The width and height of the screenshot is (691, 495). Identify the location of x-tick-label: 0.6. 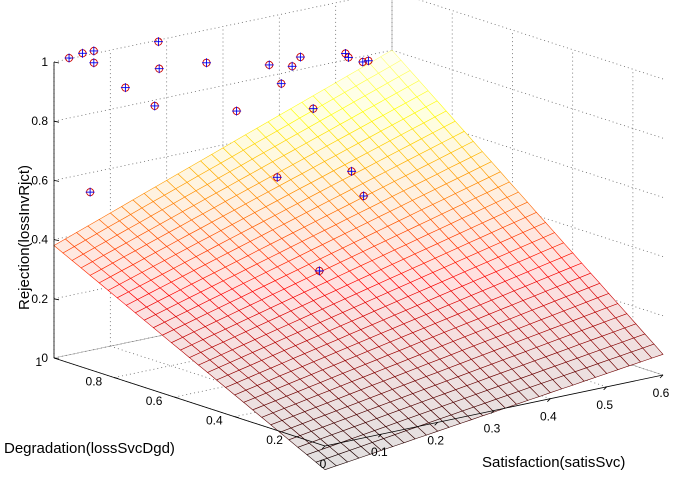
(661, 393).